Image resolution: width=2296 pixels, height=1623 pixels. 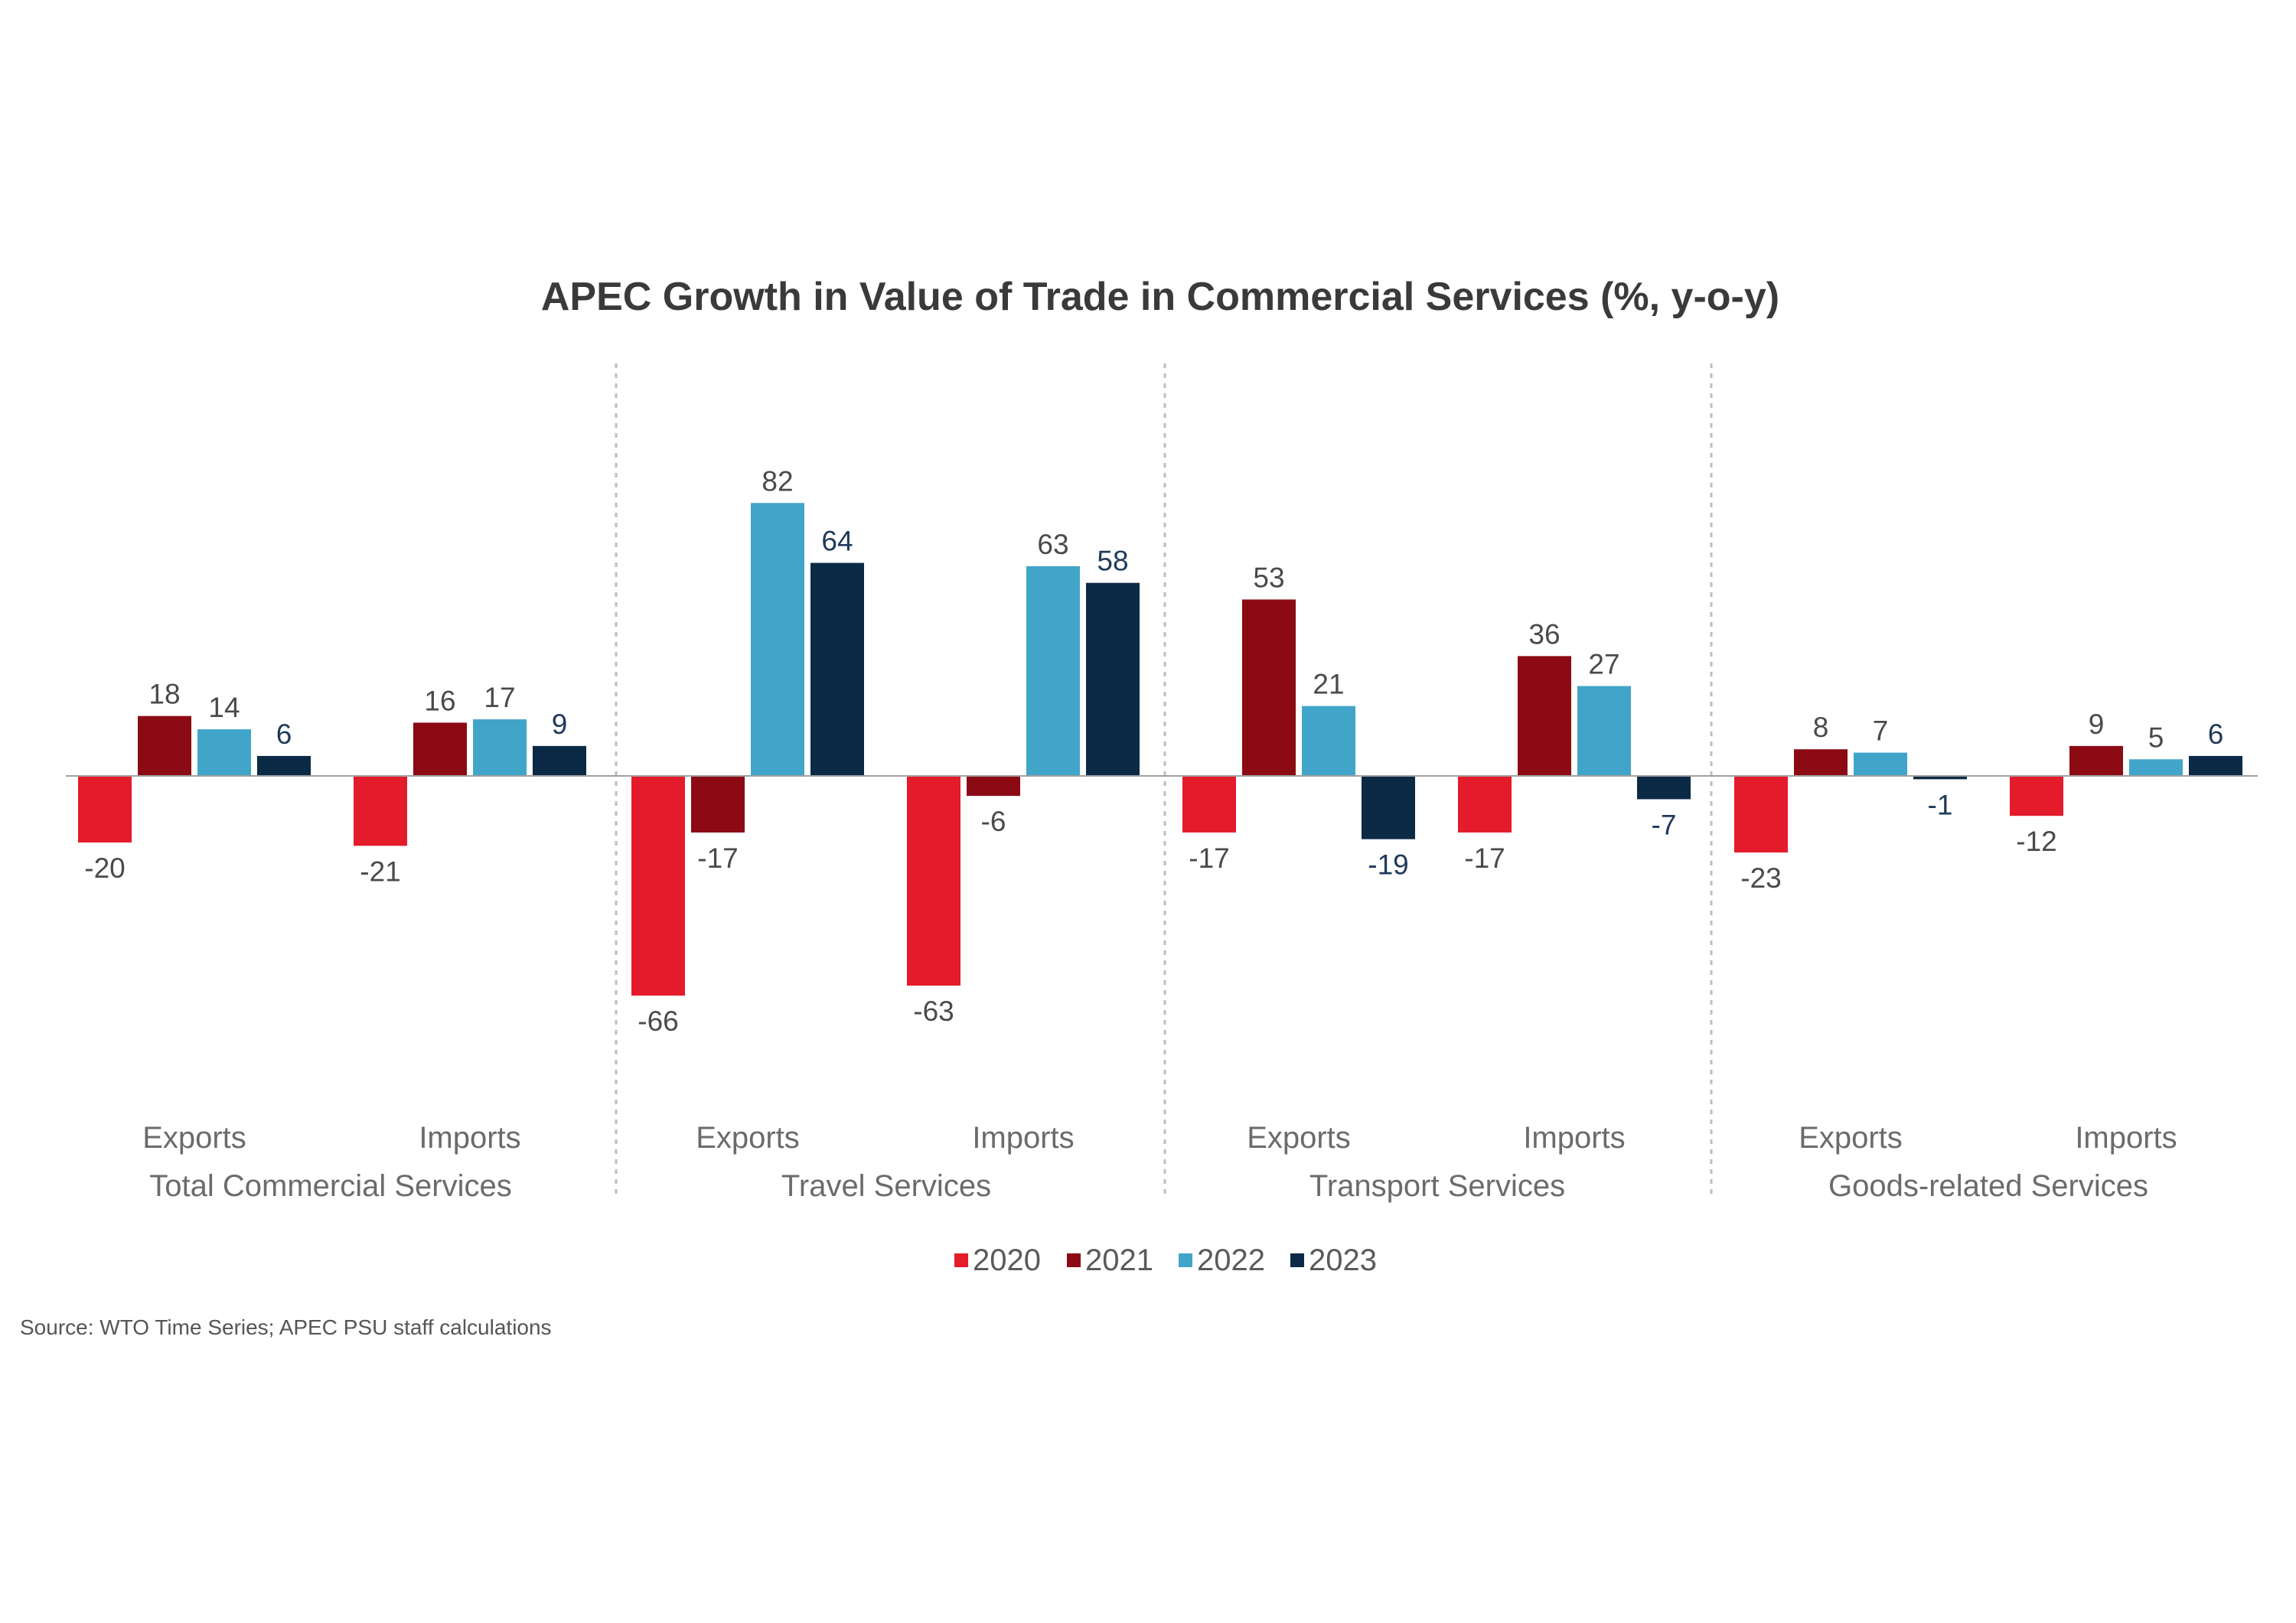 What do you see at coordinates (284, 735) in the screenshot?
I see `value-label-2023-cat-1: 6` at bounding box center [284, 735].